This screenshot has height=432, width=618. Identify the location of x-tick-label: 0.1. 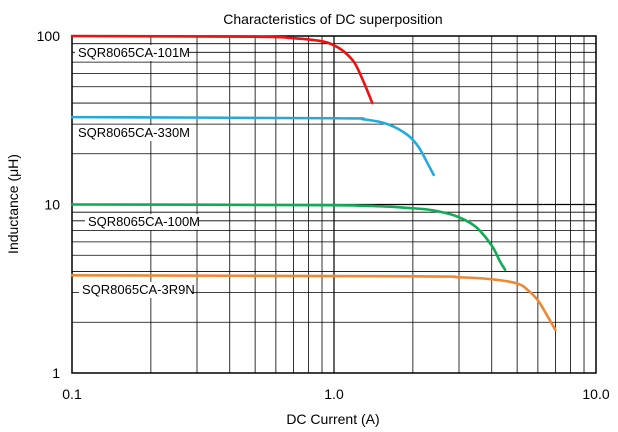
(72, 394).